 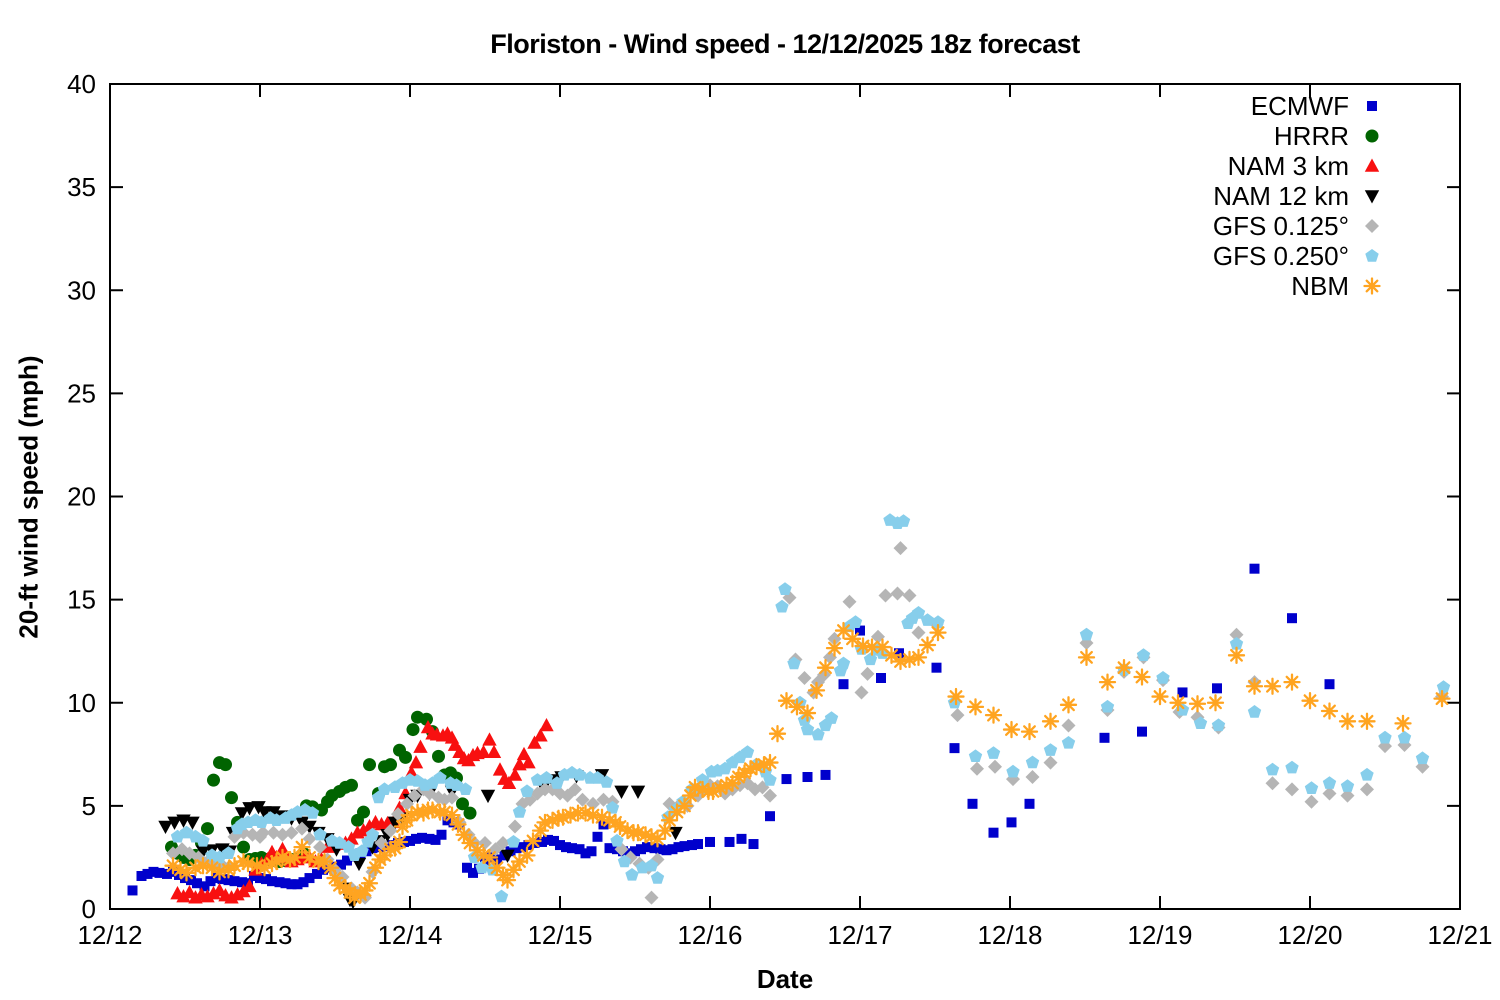 What do you see at coordinates (1372, 106) in the screenshot?
I see `ecmwf-marker-icon` at bounding box center [1372, 106].